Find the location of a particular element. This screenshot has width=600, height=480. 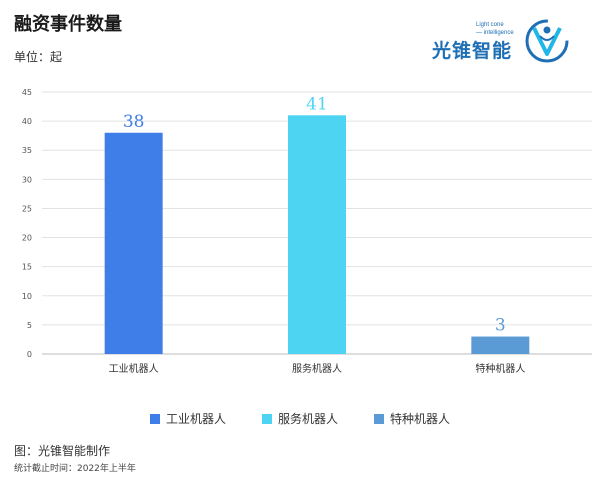

x-tick-label: 服务机器人 is located at coordinates (317, 368).